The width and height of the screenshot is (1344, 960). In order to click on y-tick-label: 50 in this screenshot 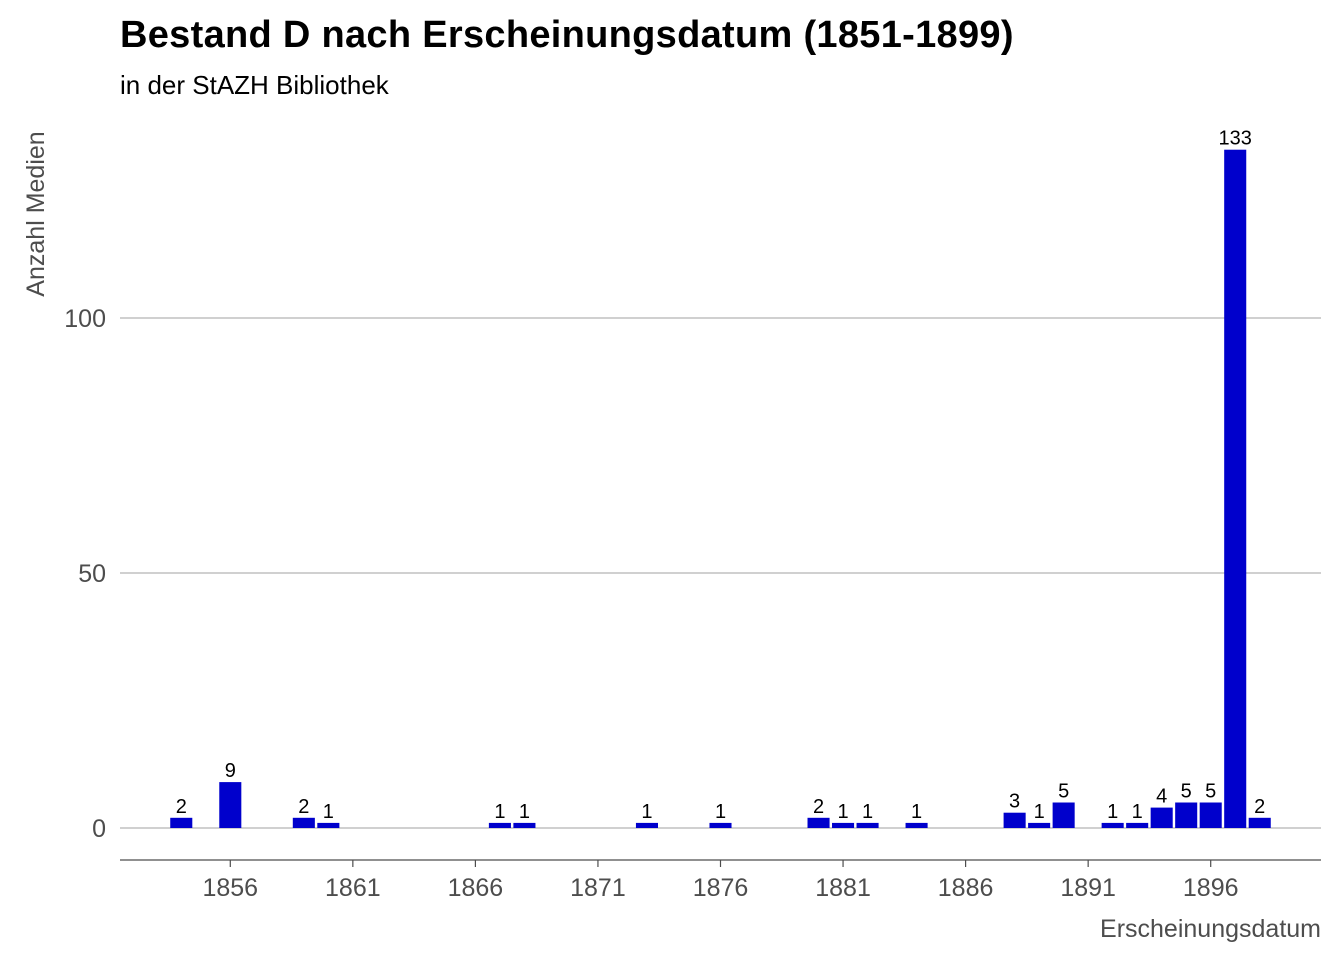, I will do `click(92, 574)`.